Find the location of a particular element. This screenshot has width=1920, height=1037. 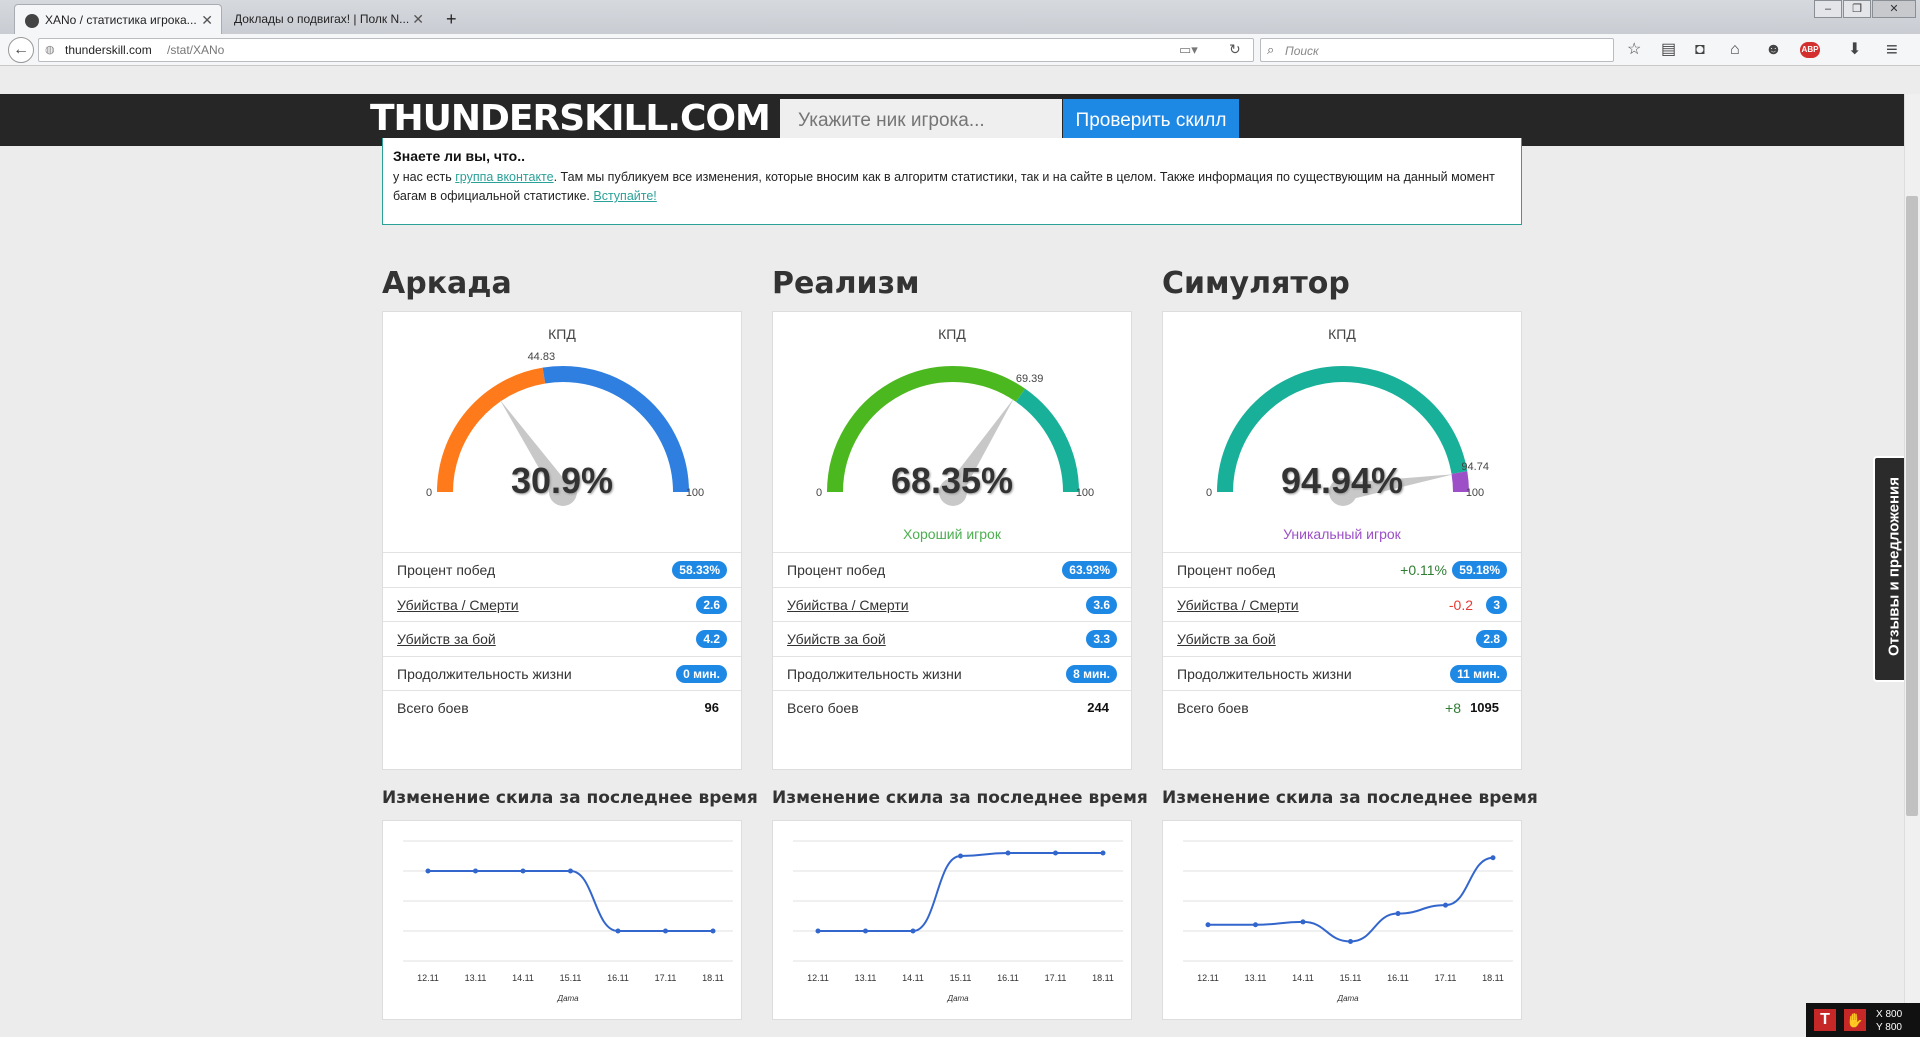

search-icon: ⌕ is located at coordinates (1271, 49).